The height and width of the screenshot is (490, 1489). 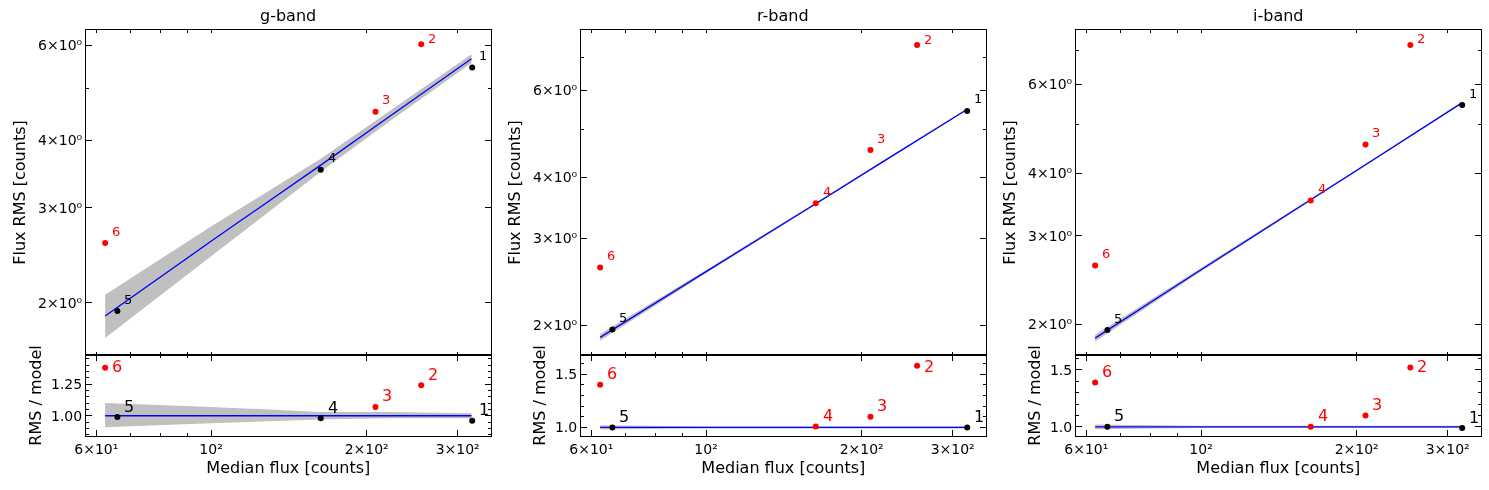 I want to click on chart-title: r-band, so click(x=783, y=15).